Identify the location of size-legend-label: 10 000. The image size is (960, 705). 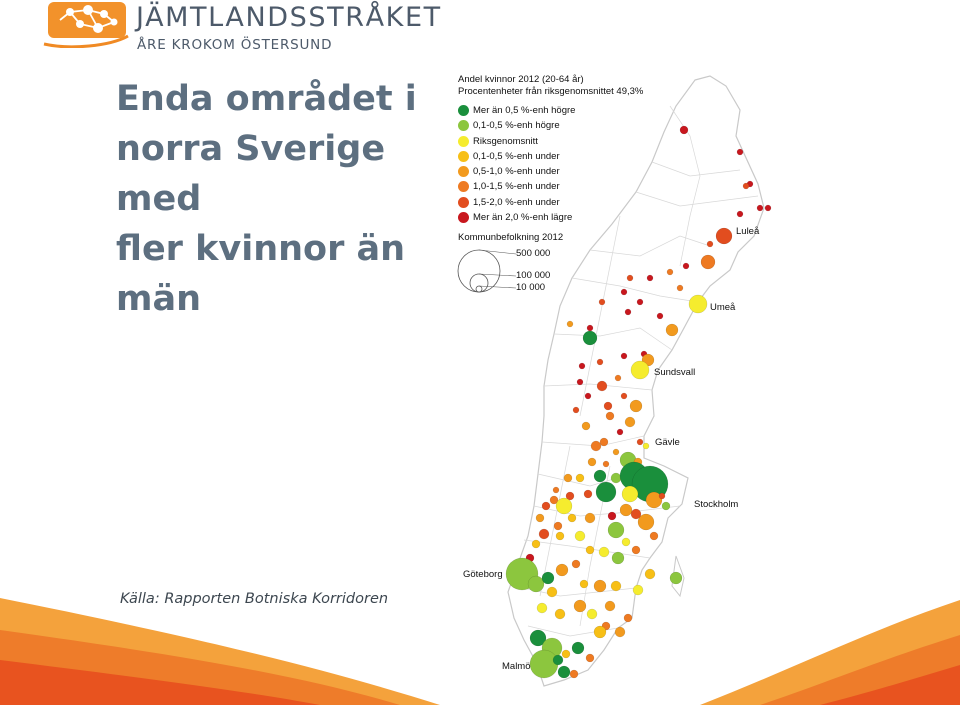
(531, 287).